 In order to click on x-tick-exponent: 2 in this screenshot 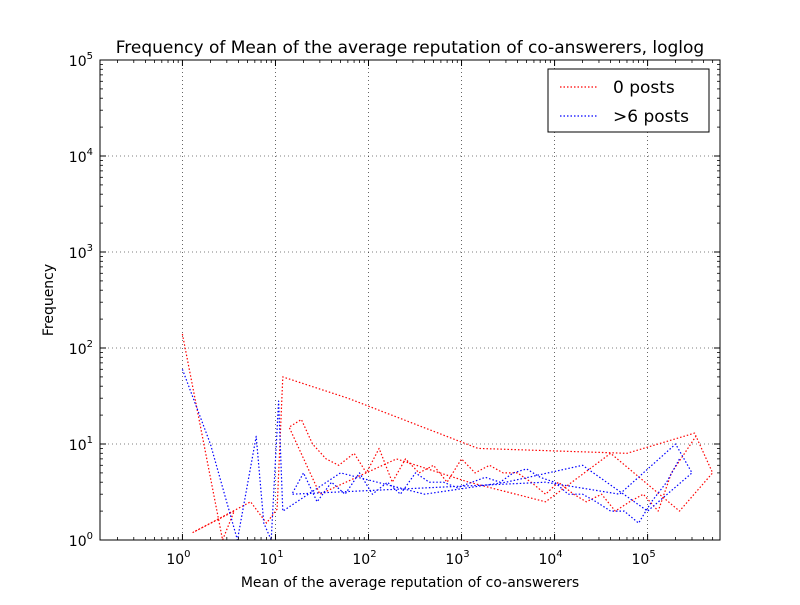, I will do `click(373, 554)`.